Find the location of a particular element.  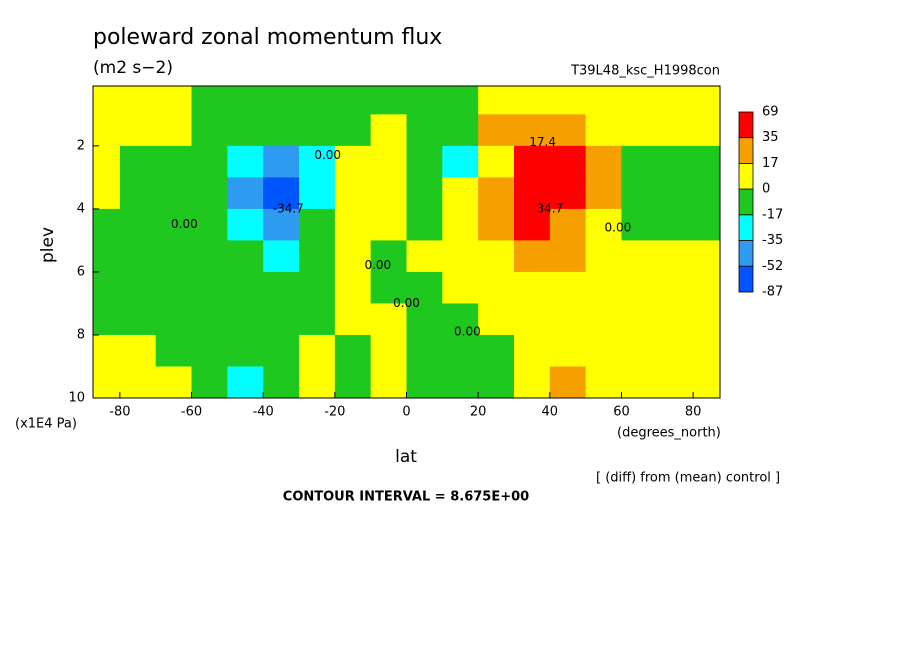

colorbar-label: 0 is located at coordinates (766, 189).